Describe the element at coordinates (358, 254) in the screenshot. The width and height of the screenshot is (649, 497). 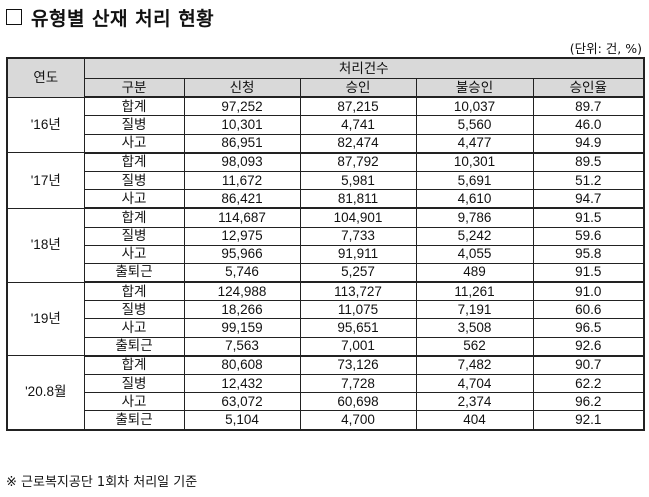
I see `row-approved: 91,911` at that location.